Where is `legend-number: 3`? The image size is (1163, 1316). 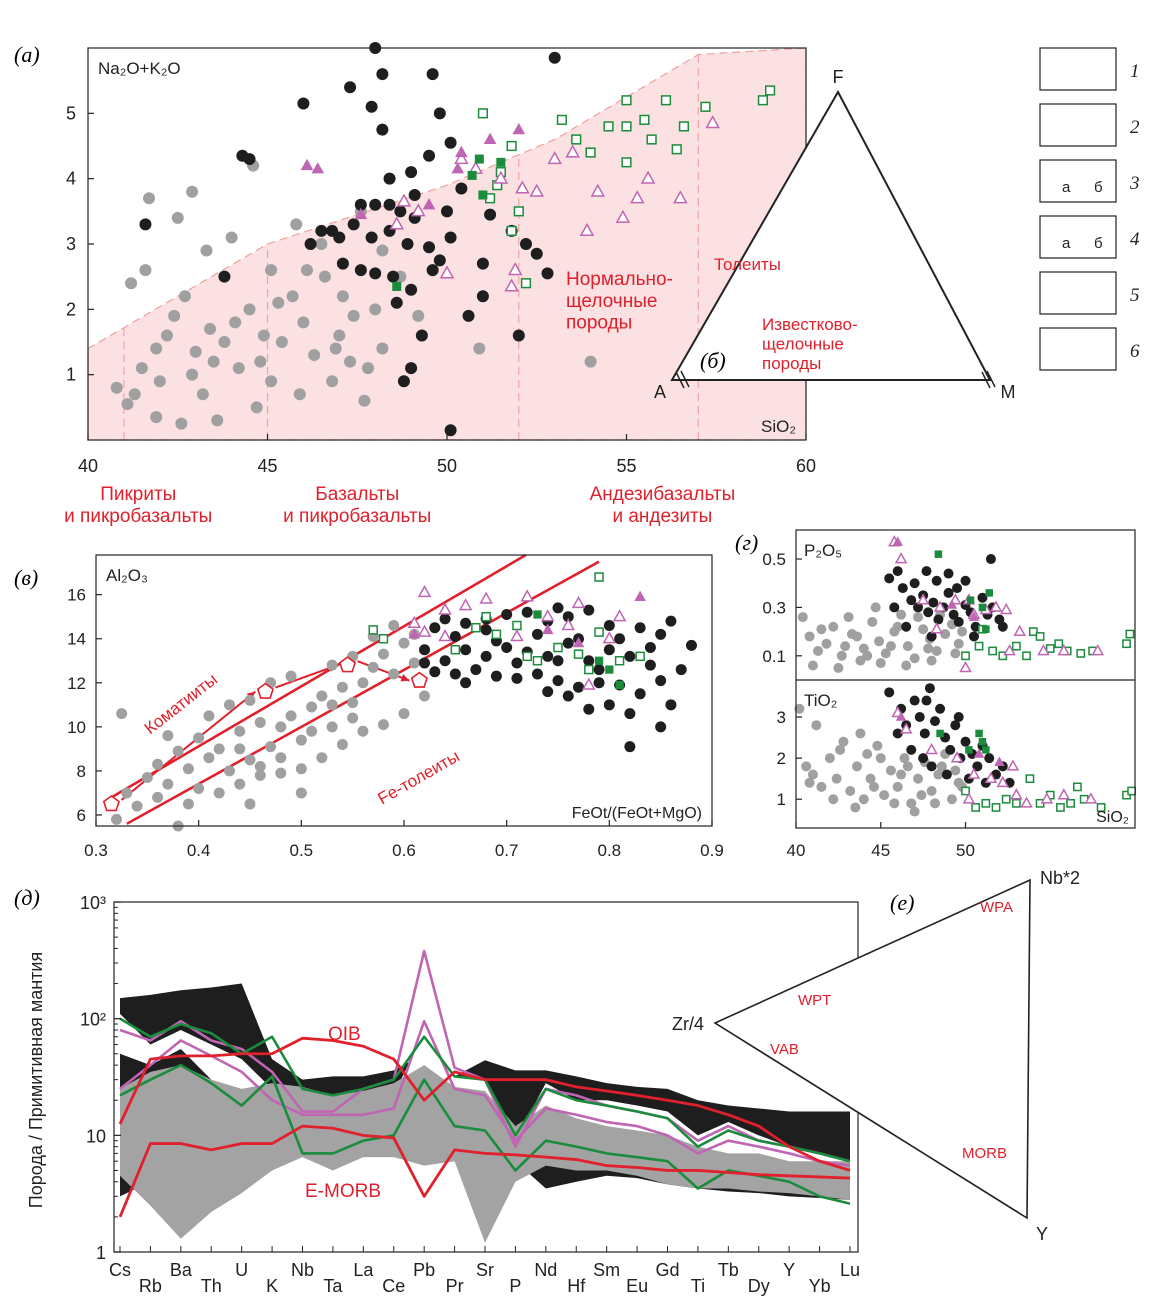 legend-number: 3 is located at coordinates (1134, 183).